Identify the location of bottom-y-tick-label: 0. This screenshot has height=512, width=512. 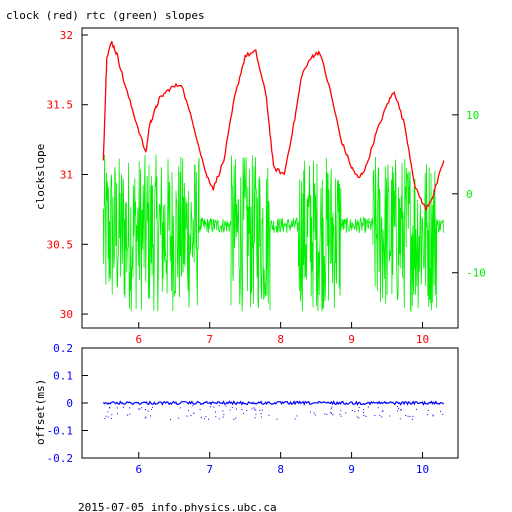
(69, 403).